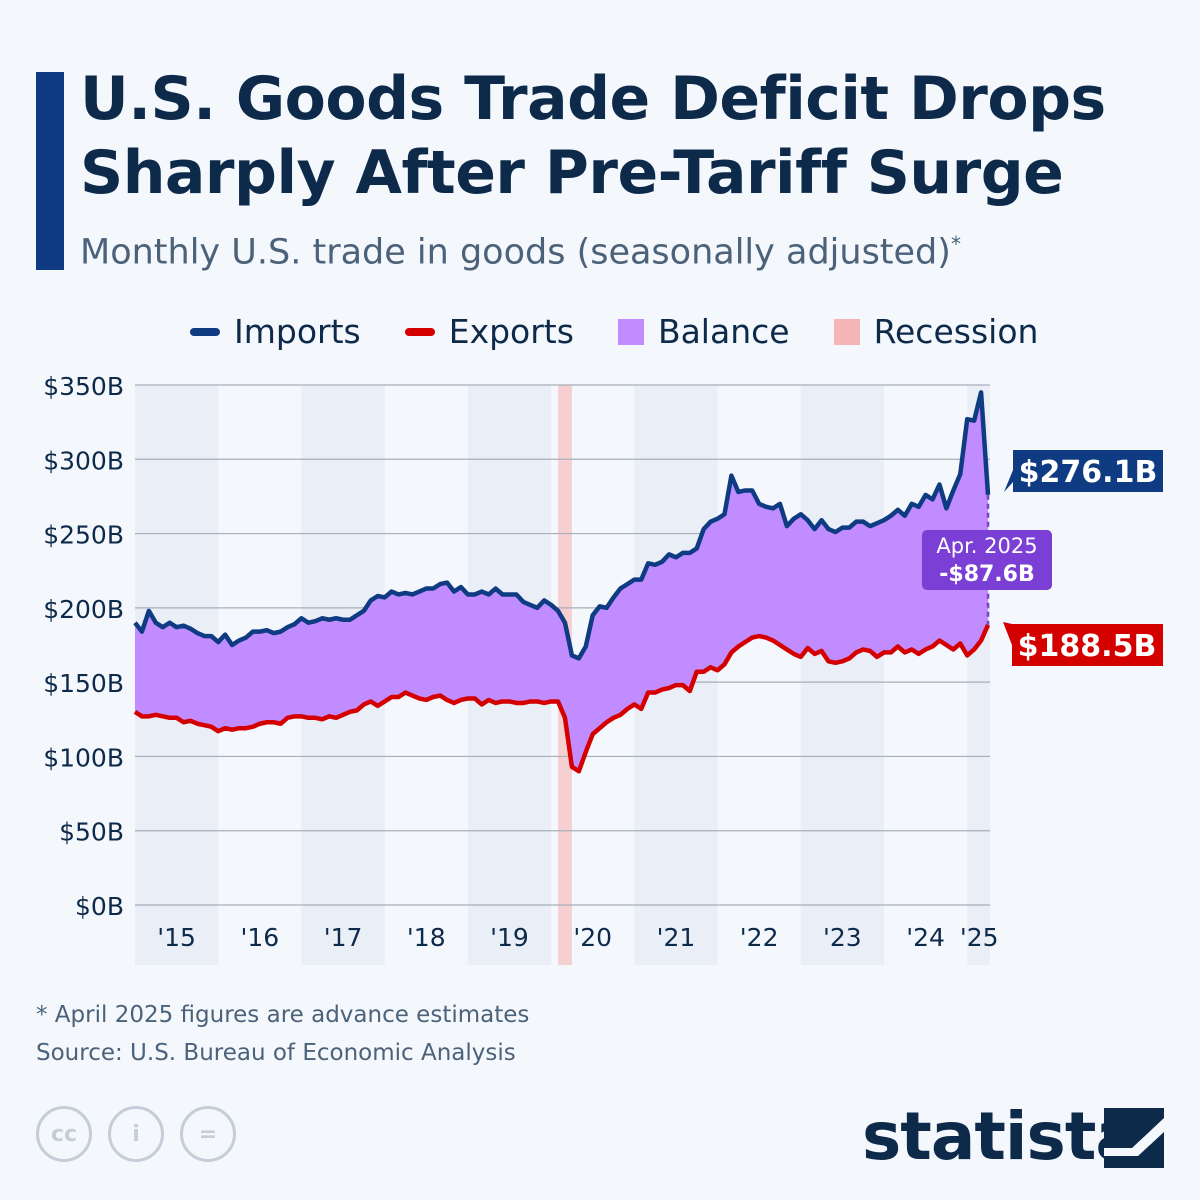  What do you see at coordinates (614, 331) in the screenshot?
I see `legend: Imports Exports Balance Recession` at bounding box center [614, 331].